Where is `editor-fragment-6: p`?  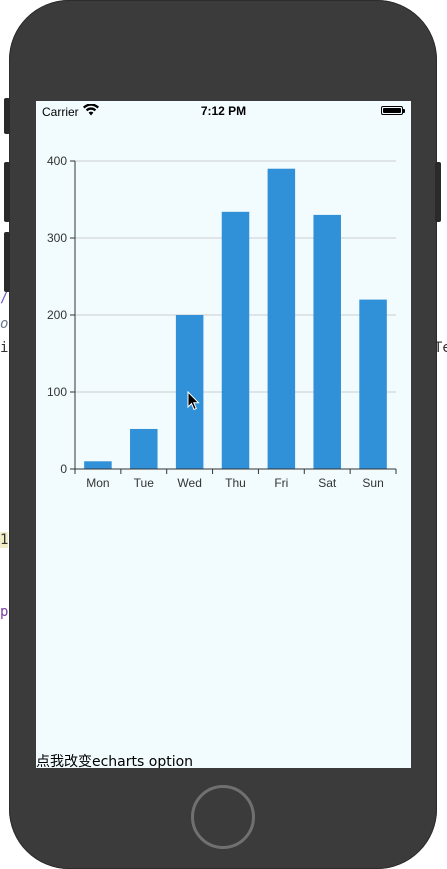
editor-fragment-6: p is located at coordinates (4, 612).